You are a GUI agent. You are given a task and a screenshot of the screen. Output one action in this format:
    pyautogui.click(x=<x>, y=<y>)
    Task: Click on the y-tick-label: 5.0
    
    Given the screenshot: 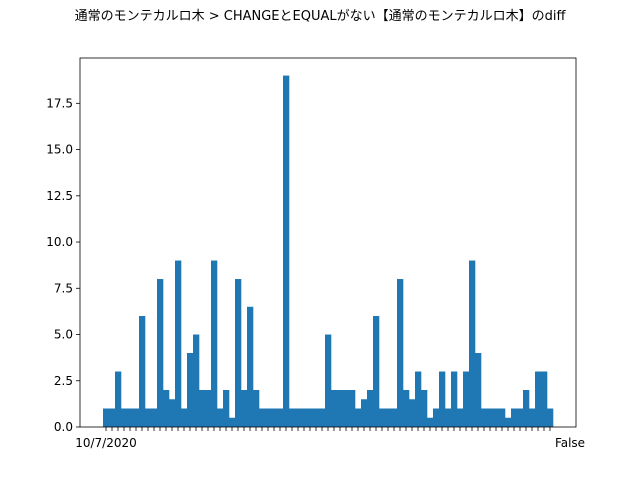 What is the action you would take?
    pyautogui.click(x=63, y=335)
    